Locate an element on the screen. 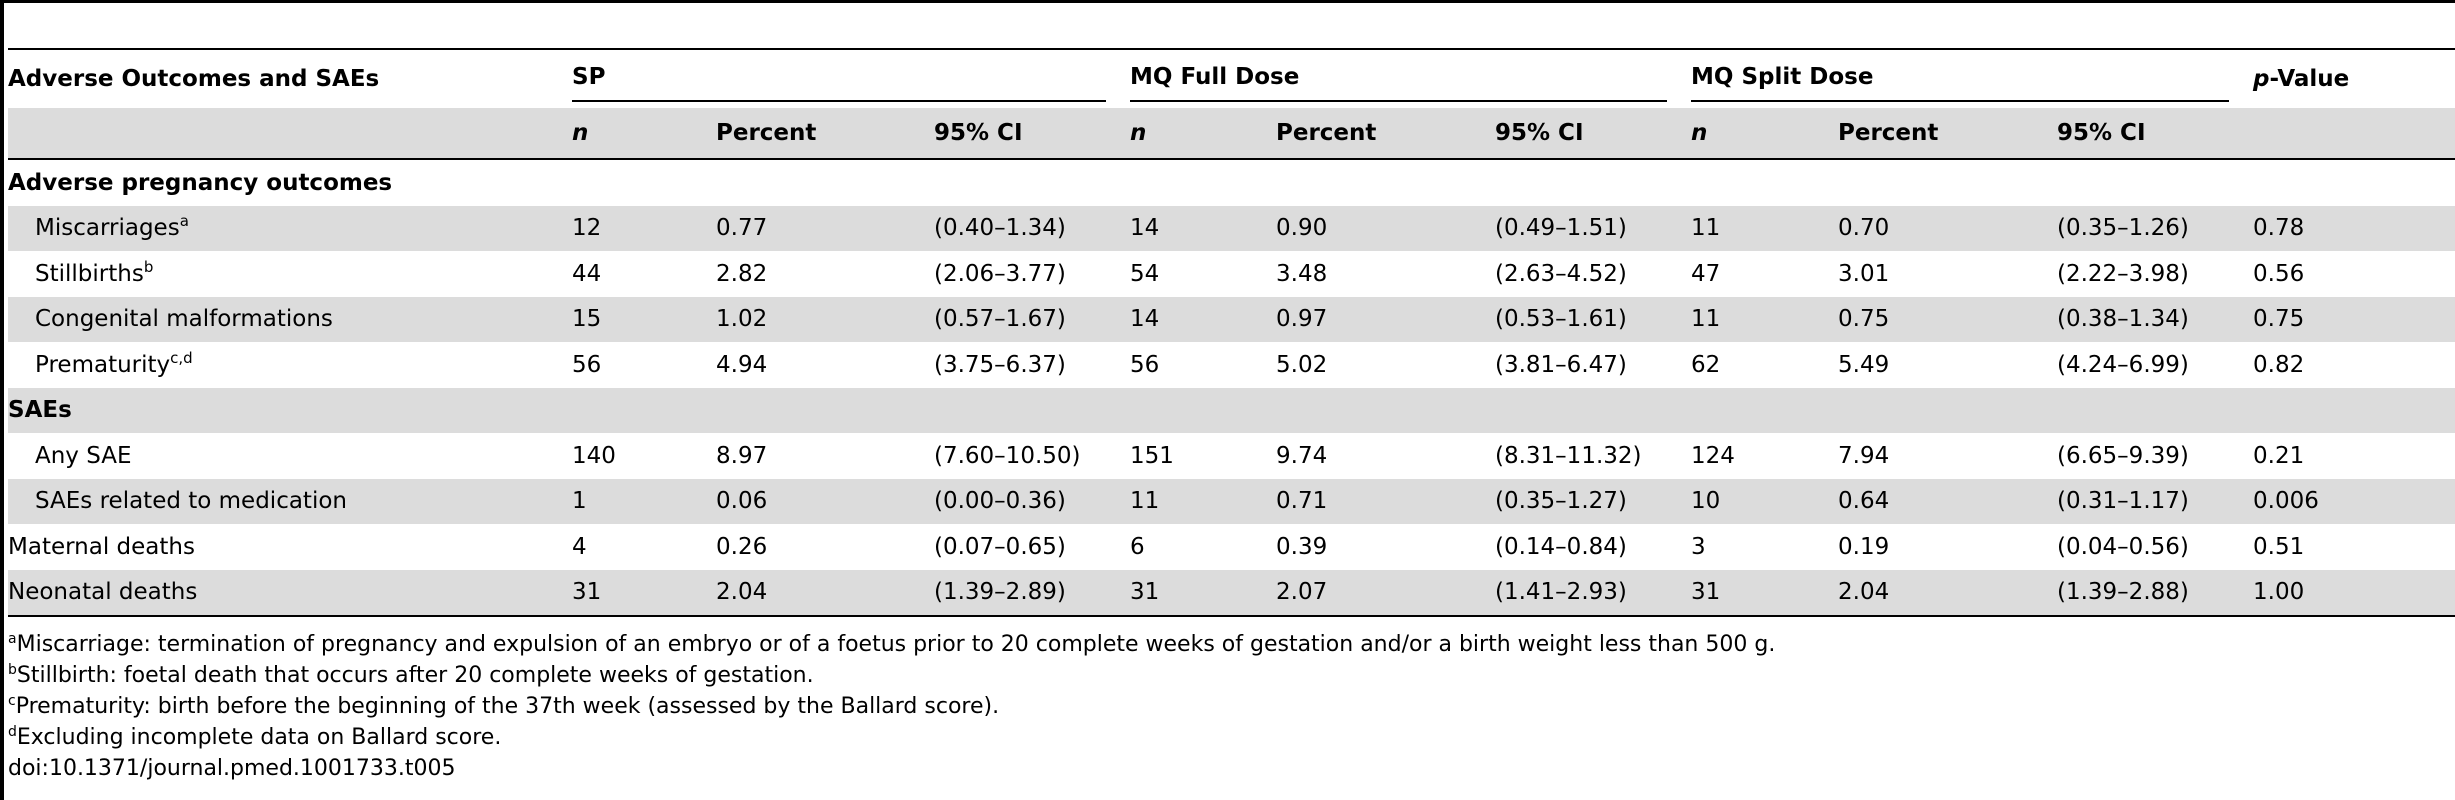  cell-pvalue: 0.75 is located at coordinates (2279, 319).